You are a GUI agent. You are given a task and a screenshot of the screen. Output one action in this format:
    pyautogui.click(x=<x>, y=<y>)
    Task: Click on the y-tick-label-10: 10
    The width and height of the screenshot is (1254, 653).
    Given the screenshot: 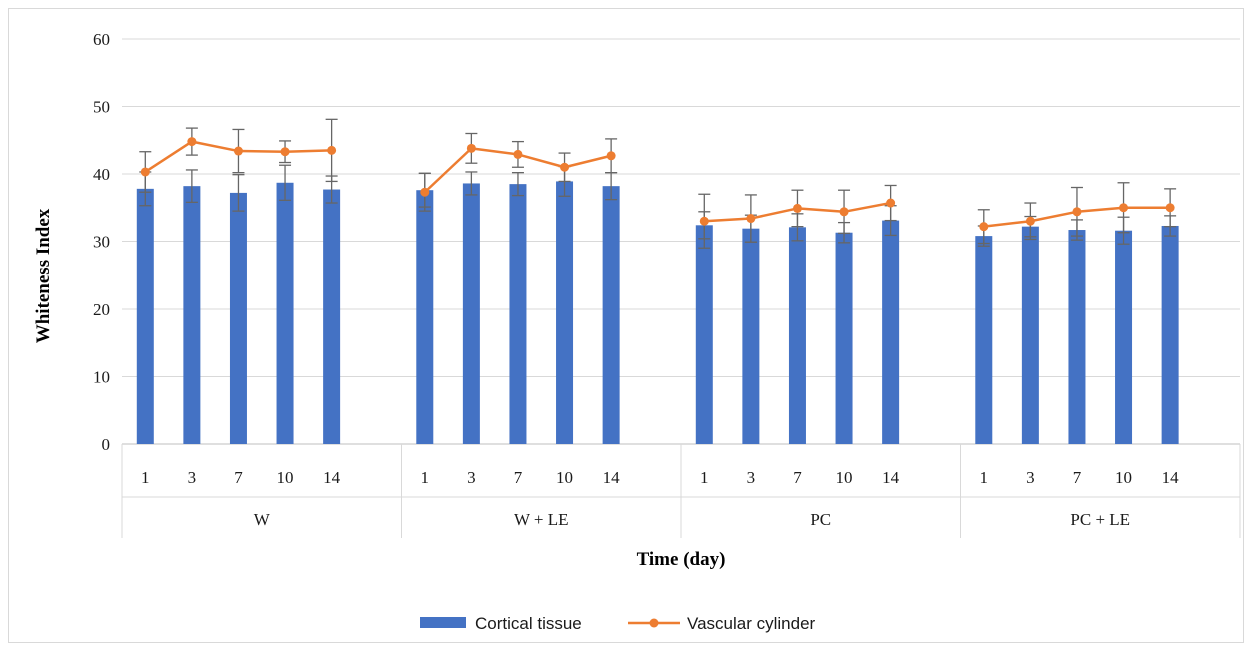 What is the action you would take?
    pyautogui.click(x=101, y=377)
    